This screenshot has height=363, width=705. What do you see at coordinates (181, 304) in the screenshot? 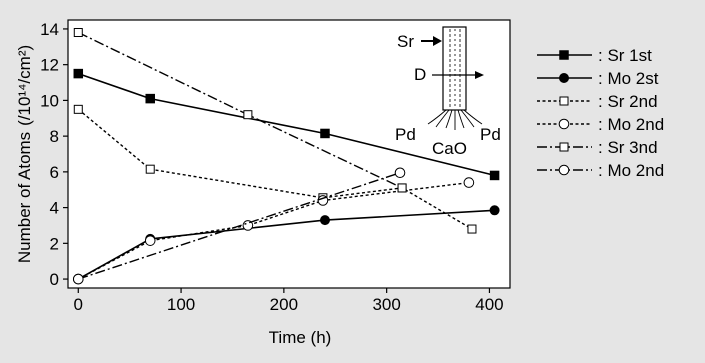
I see `x-tick-label: 100` at bounding box center [181, 304].